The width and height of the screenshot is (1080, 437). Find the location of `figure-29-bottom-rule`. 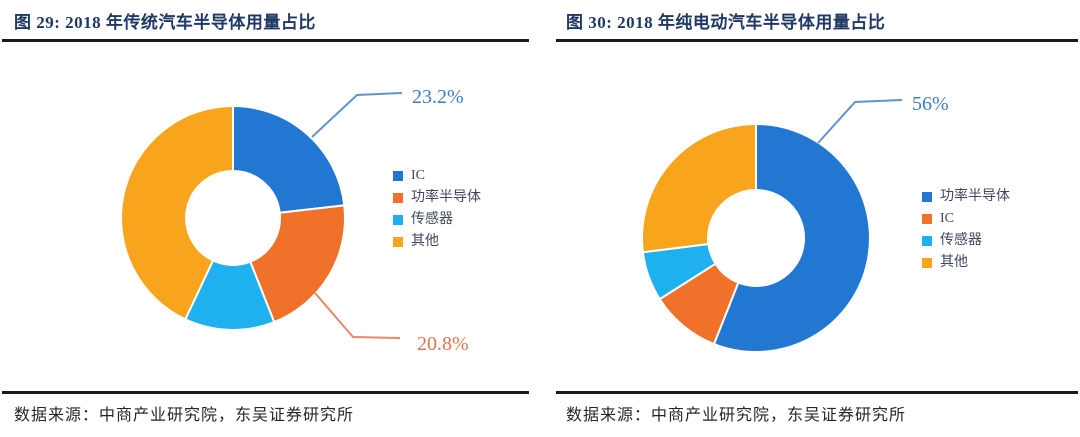

figure-29-bottom-rule is located at coordinates (265, 392).